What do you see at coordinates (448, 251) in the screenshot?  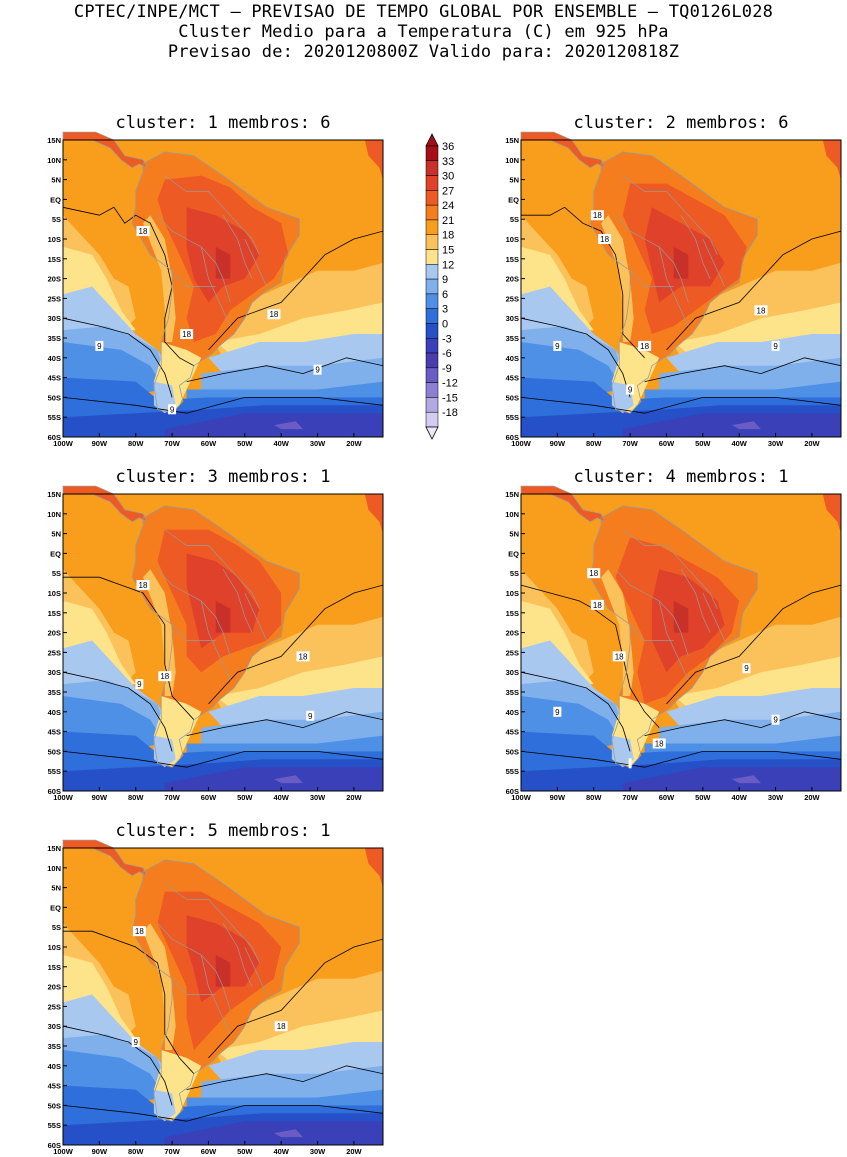 I see `colorbar-label: 15` at bounding box center [448, 251].